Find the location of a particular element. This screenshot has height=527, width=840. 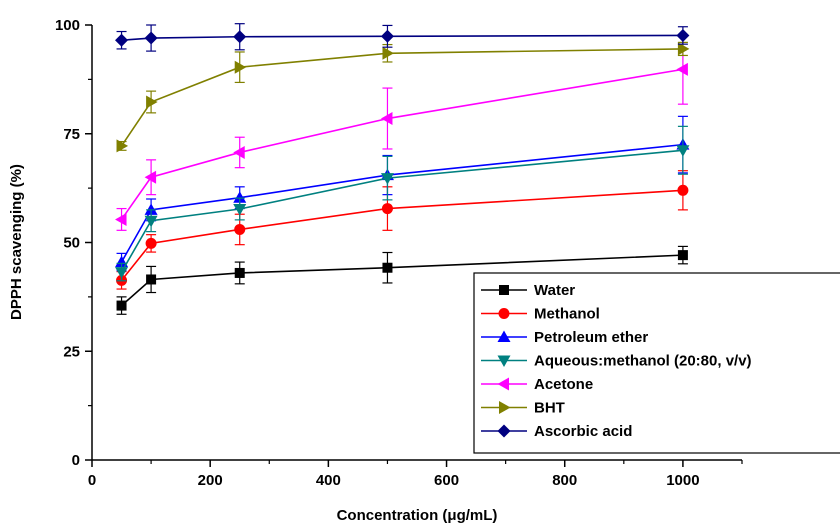

legend-label: Water is located at coordinates (554, 290).